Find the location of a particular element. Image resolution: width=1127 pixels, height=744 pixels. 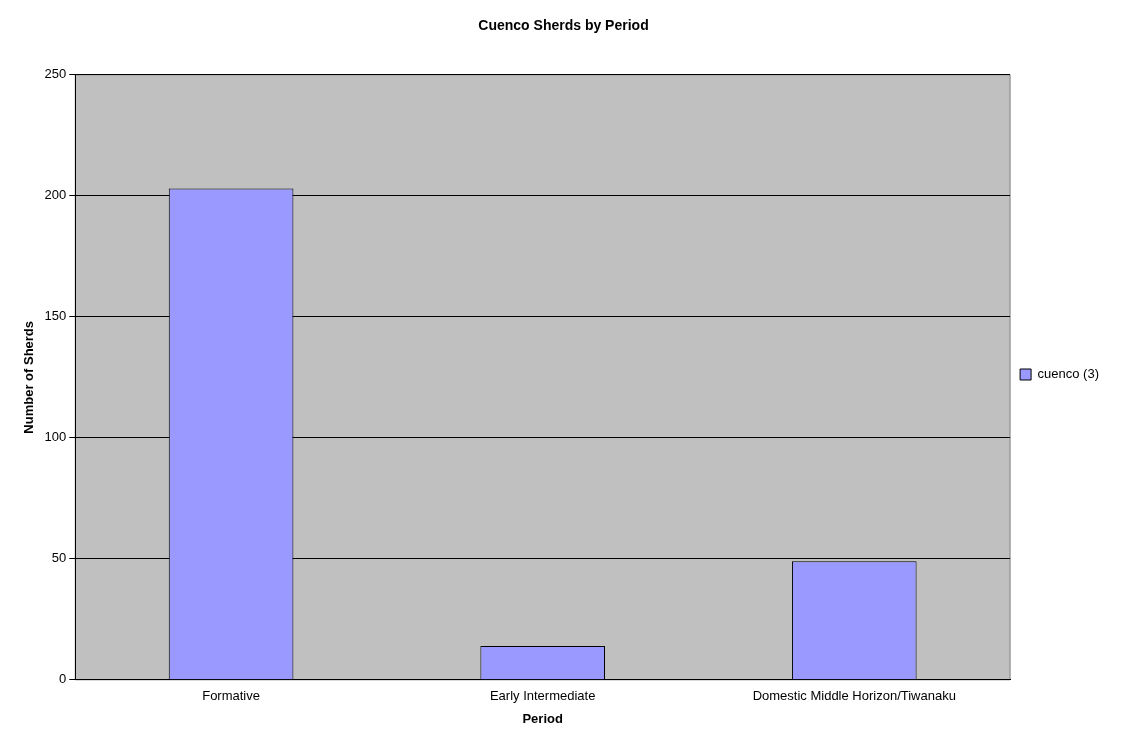

y-tick-label: 250 is located at coordinates (55, 74).